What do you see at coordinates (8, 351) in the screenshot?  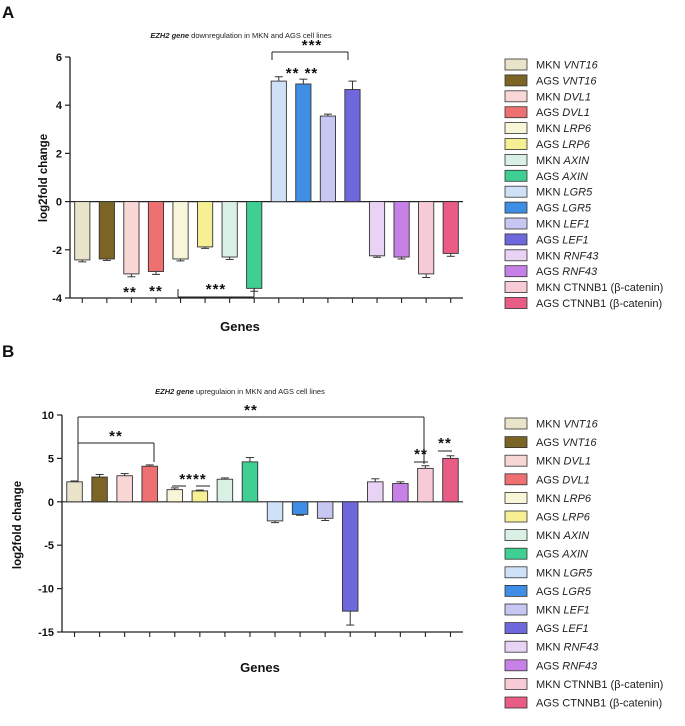 I see `panel-b-letter: B` at bounding box center [8, 351].